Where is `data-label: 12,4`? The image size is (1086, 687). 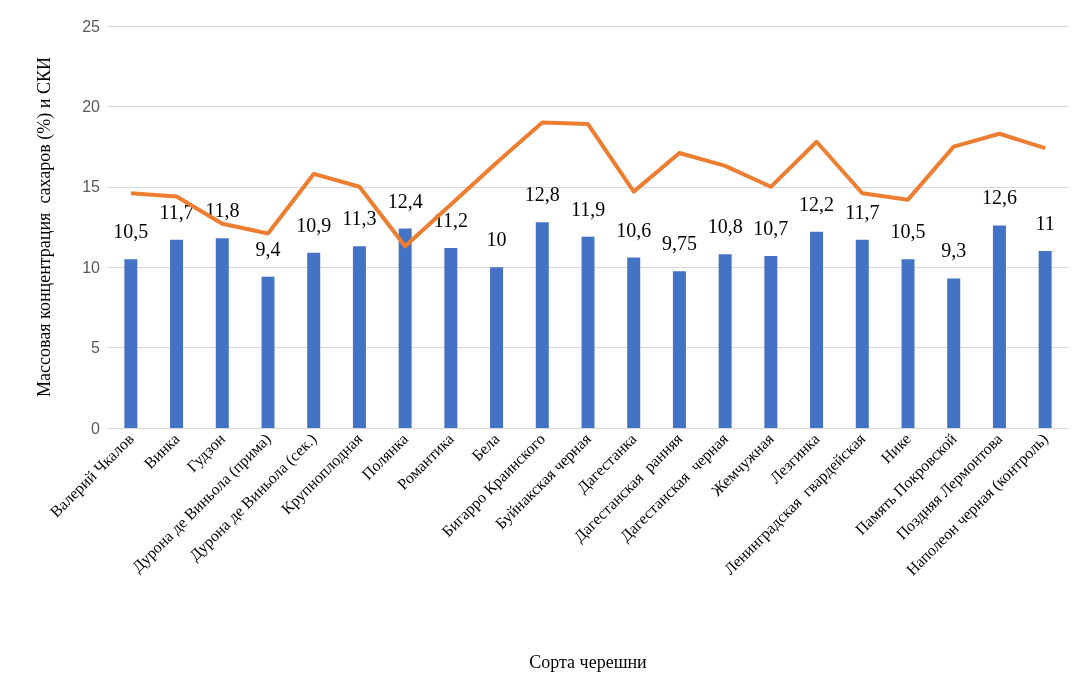 data-label: 12,4 is located at coordinates (405, 200).